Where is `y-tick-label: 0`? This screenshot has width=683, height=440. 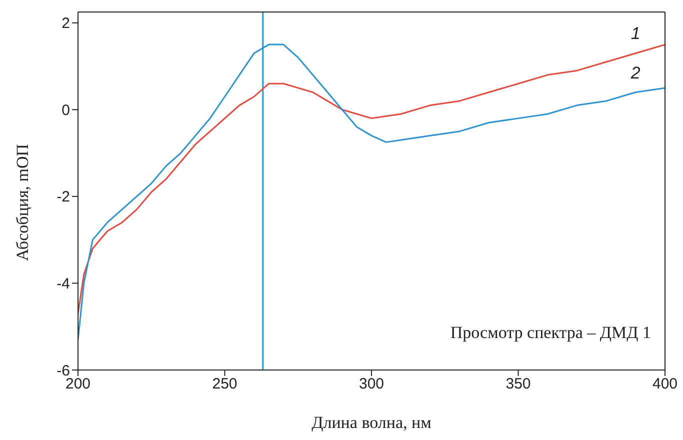 y-tick-label: 0 is located at coordinates (66, 110).